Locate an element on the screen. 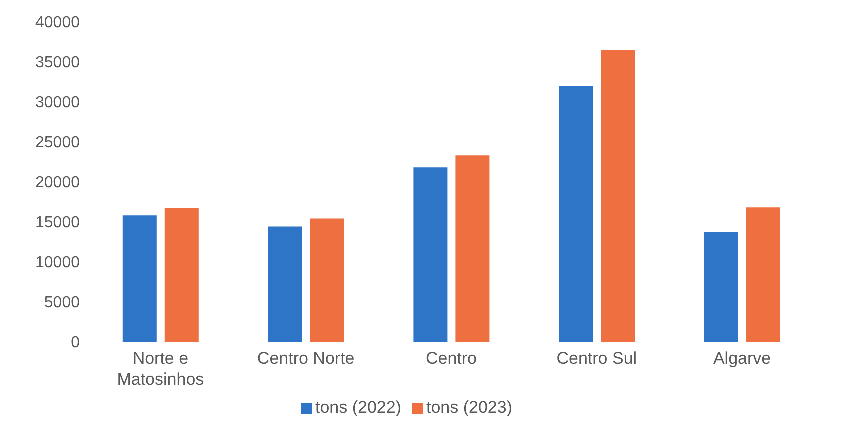 The width and height of the screenshot is (843, 430). legend-label: tons (2022) is located at coordinates (359, 407).